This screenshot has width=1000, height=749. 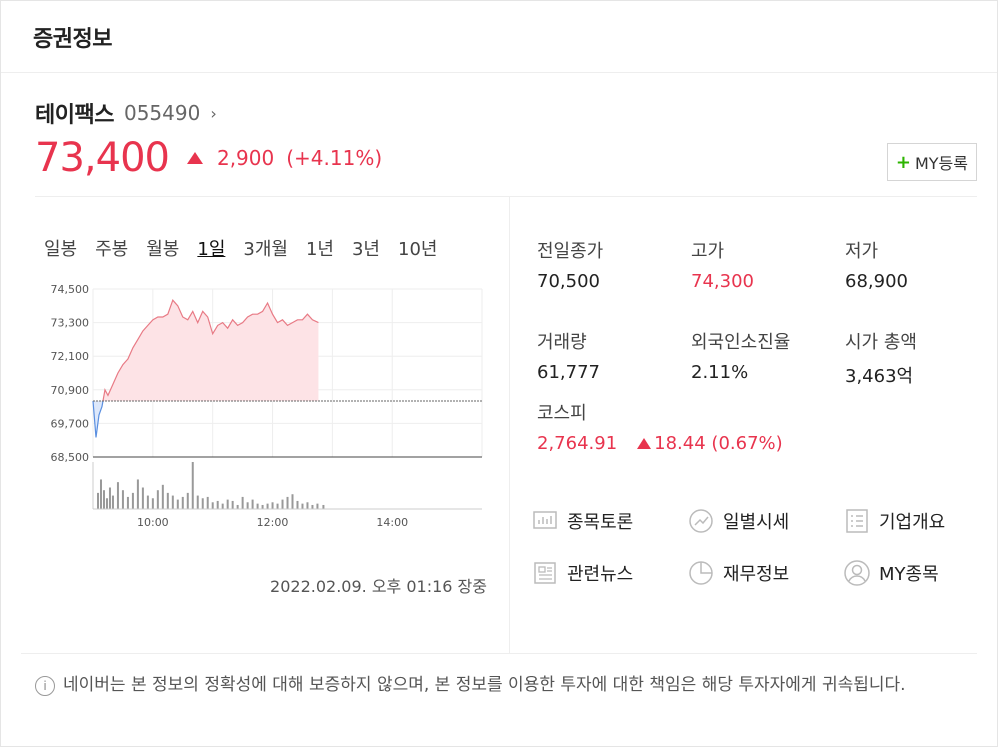 What do you see at coordinates (600, 574) in the screenshot?
I see `link-label: 관련뉴스` at bounding box center [600, 574].